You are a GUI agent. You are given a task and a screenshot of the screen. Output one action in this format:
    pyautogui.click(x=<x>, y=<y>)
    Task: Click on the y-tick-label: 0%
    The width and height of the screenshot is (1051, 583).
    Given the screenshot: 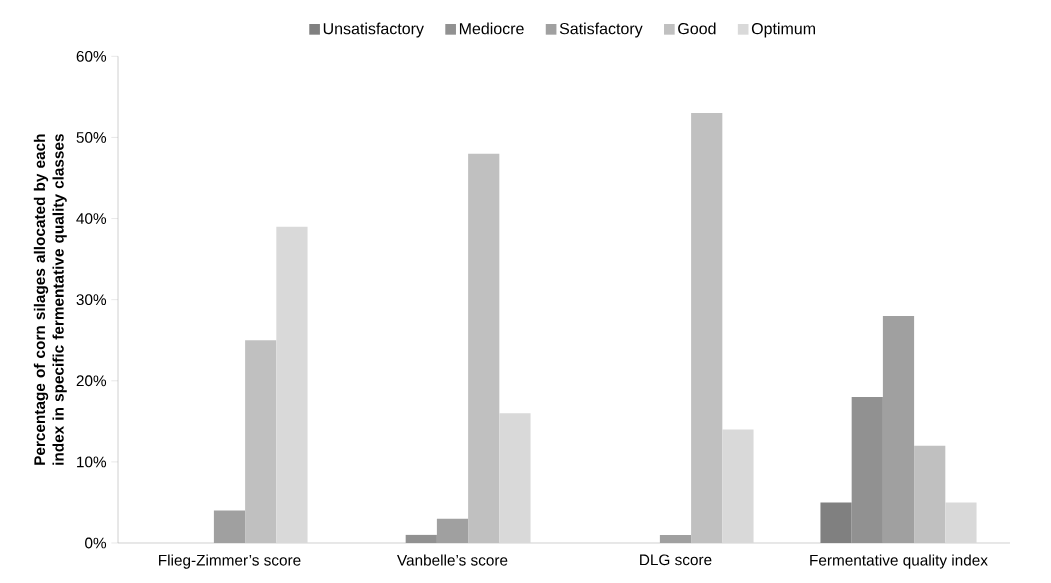 What is the action you would take?
    pyautogui.click(x=96, y=543)
    